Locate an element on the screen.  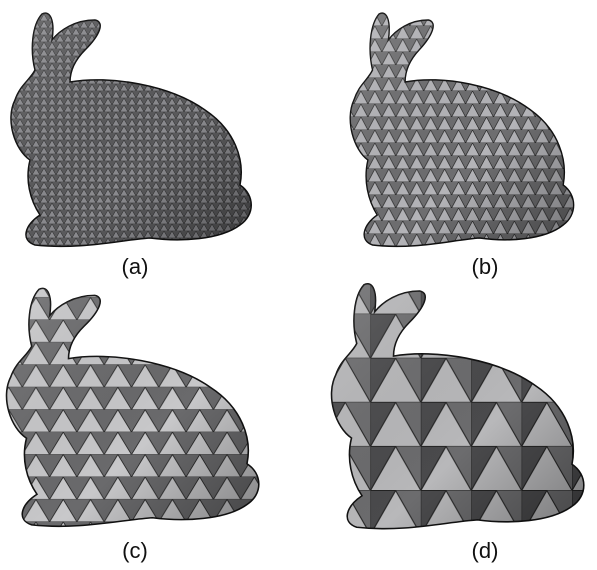
caption: (a) is located at coordinates (135, 266).